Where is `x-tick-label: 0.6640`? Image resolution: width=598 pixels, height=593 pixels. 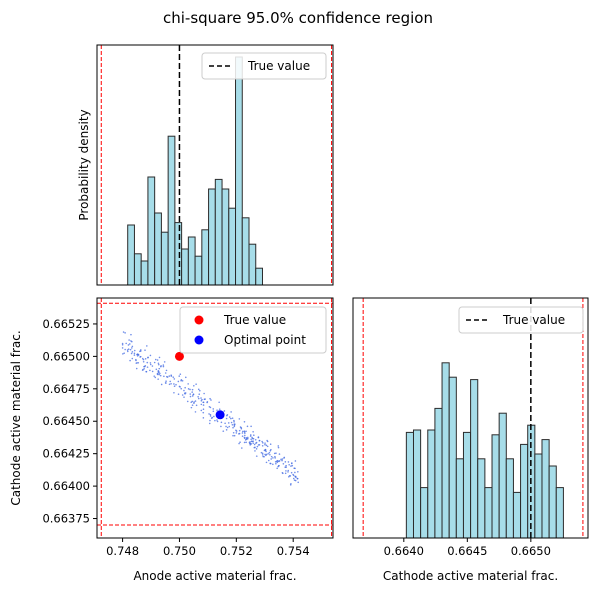
x-tick-label: 0.6640 is located at coordinates (404, 551).